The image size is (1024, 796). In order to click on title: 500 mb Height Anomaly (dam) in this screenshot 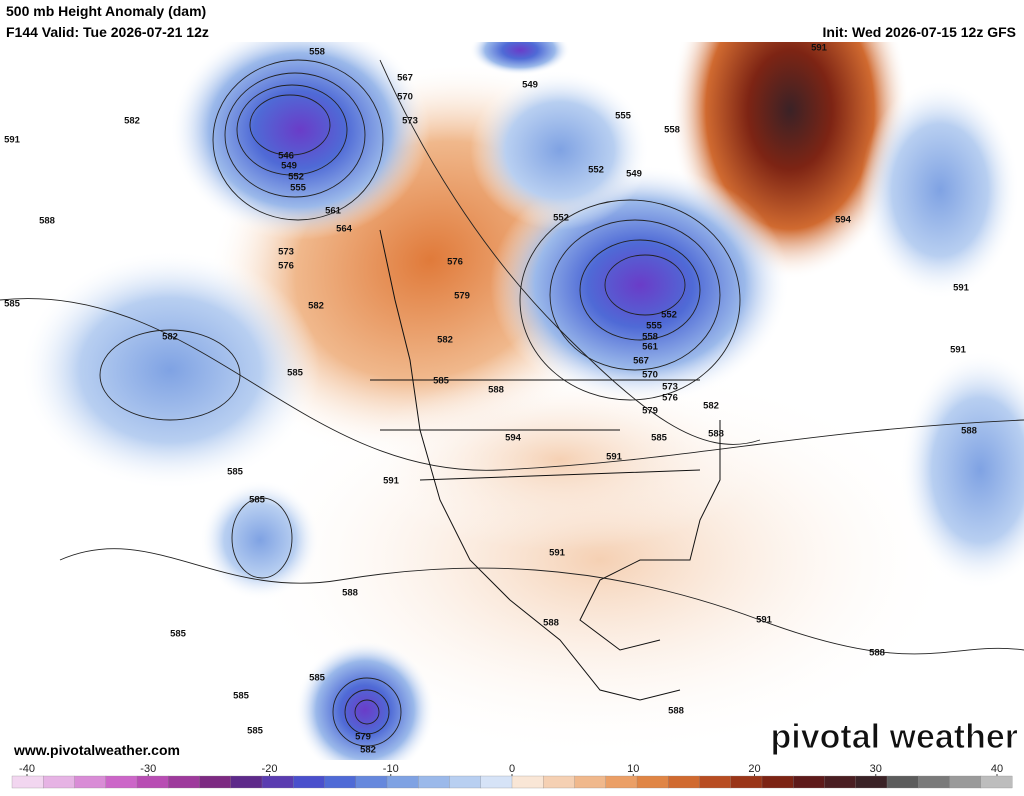, I will do `click(106, 11)`.